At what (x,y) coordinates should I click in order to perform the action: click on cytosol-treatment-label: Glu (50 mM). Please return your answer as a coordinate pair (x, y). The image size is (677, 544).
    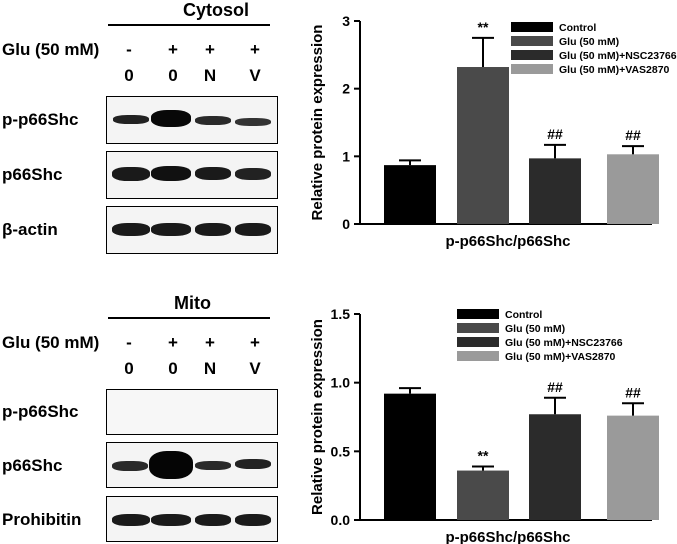
    Looking at the image, I should click on (51, 49).